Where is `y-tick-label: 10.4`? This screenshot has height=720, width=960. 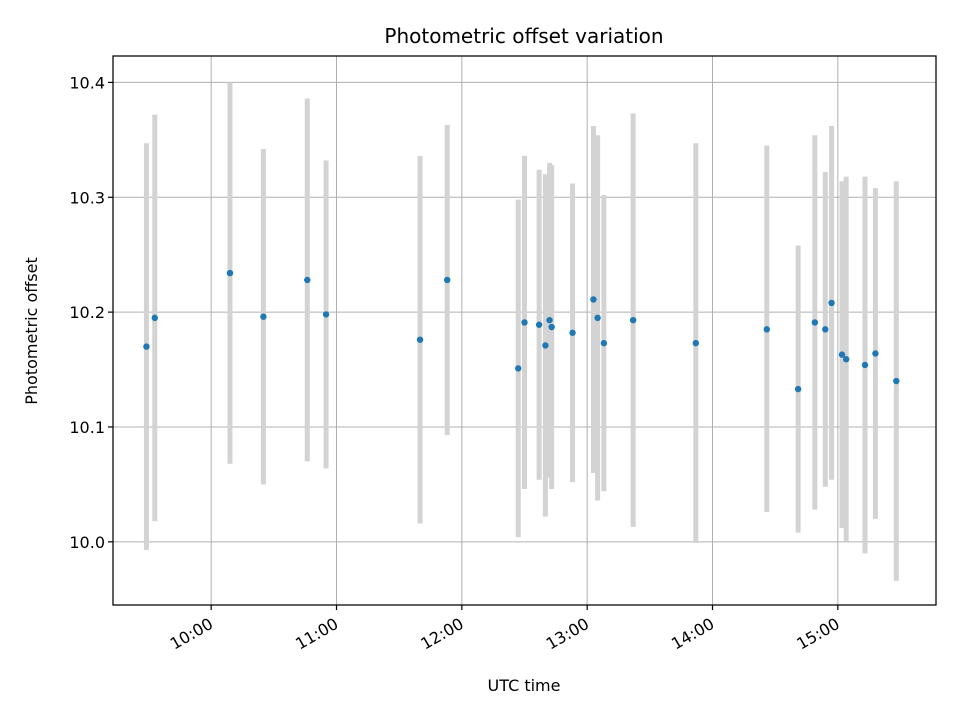
y-tick-label: 10.4 is located at coordinates (87, 82).